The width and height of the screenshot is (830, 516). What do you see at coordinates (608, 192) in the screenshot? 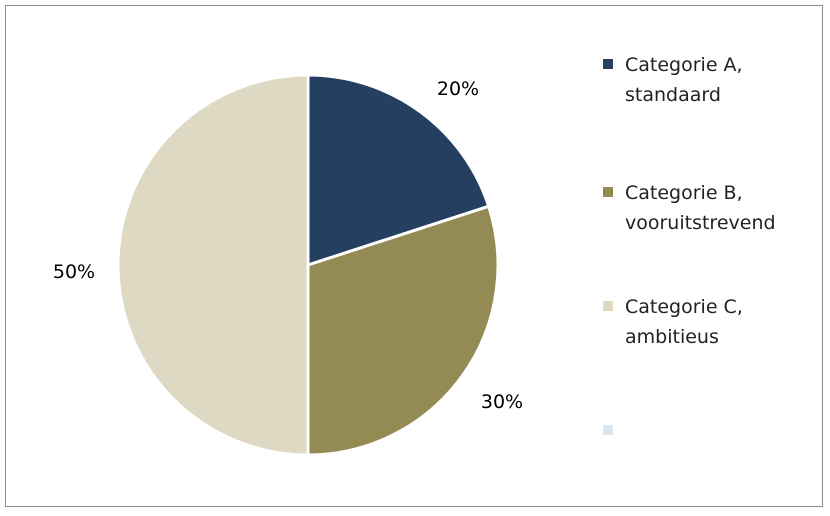
I see `legend-swatch-b` at bounding box center [608, 192].